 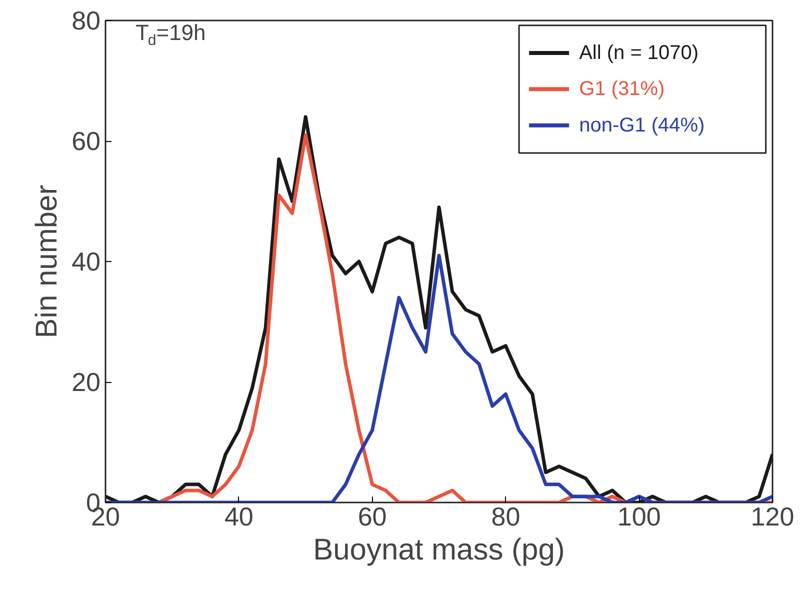 I want to click on legend-label: G1 (31%), so click(x=622, y=89).